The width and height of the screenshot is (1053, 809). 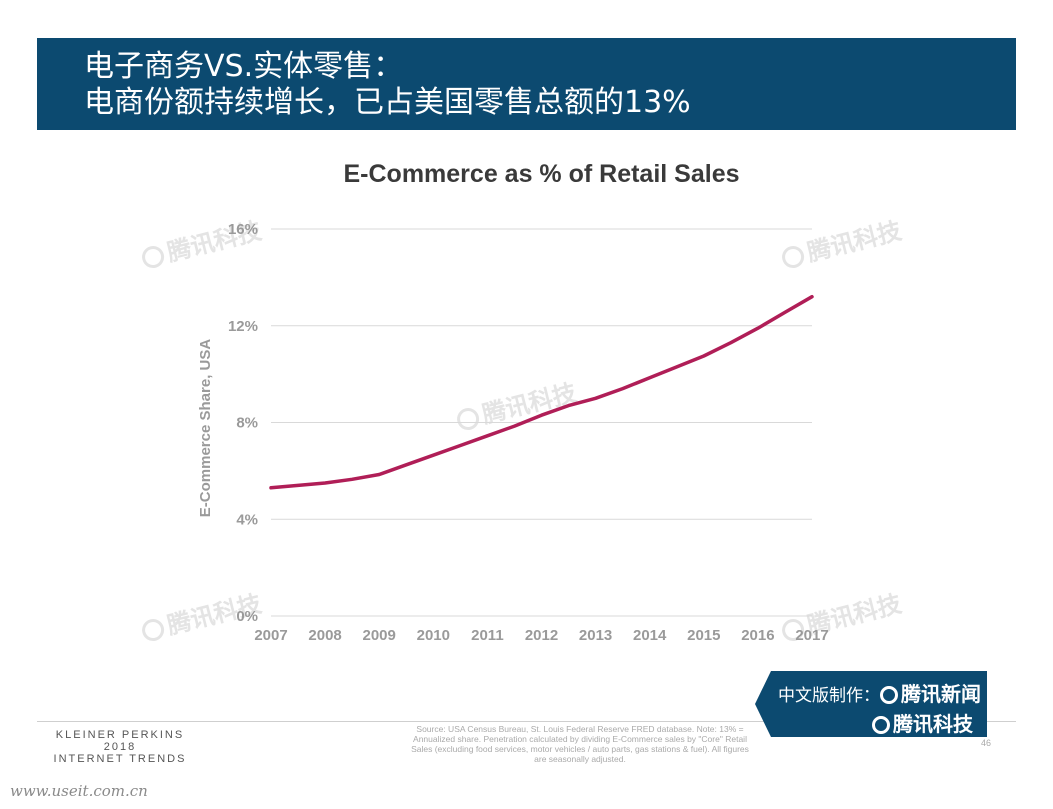 I want to click on y-axis-label: E-Commerce Share, USA, so click(x=205, y=428).